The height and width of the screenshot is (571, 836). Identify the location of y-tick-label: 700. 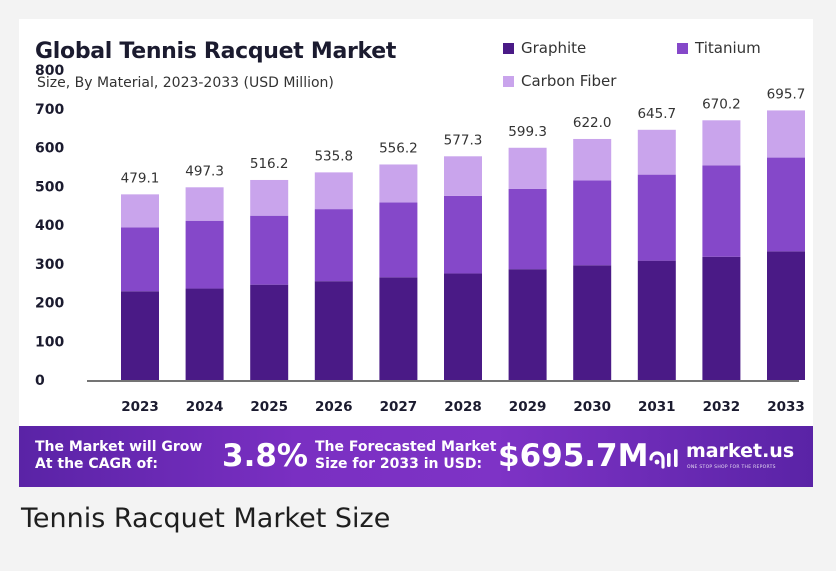
(49, 110).